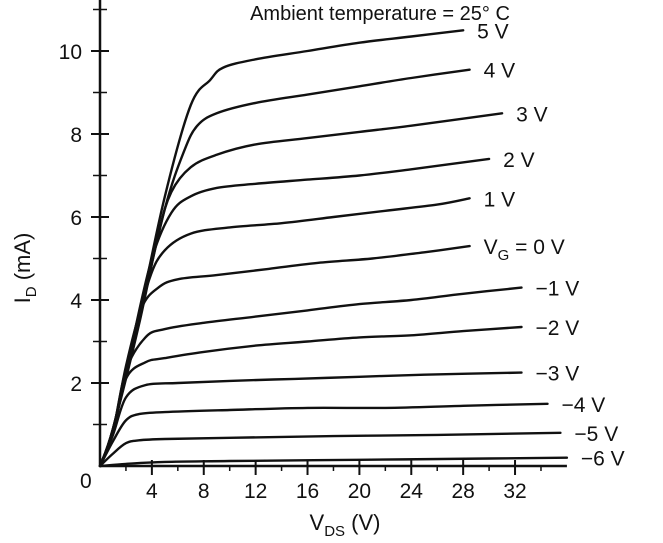 The image size is (663, 543). What do you see at coordinates (76, 218) in the screenshot?
I see `y-tick-label: 6` at bounding box center [76, 218].